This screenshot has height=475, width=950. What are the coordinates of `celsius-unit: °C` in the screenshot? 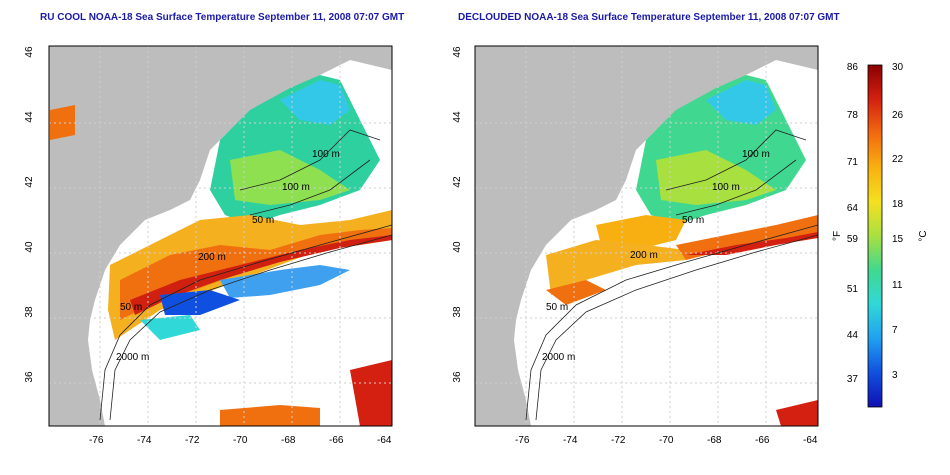 It's located at (923, 235).